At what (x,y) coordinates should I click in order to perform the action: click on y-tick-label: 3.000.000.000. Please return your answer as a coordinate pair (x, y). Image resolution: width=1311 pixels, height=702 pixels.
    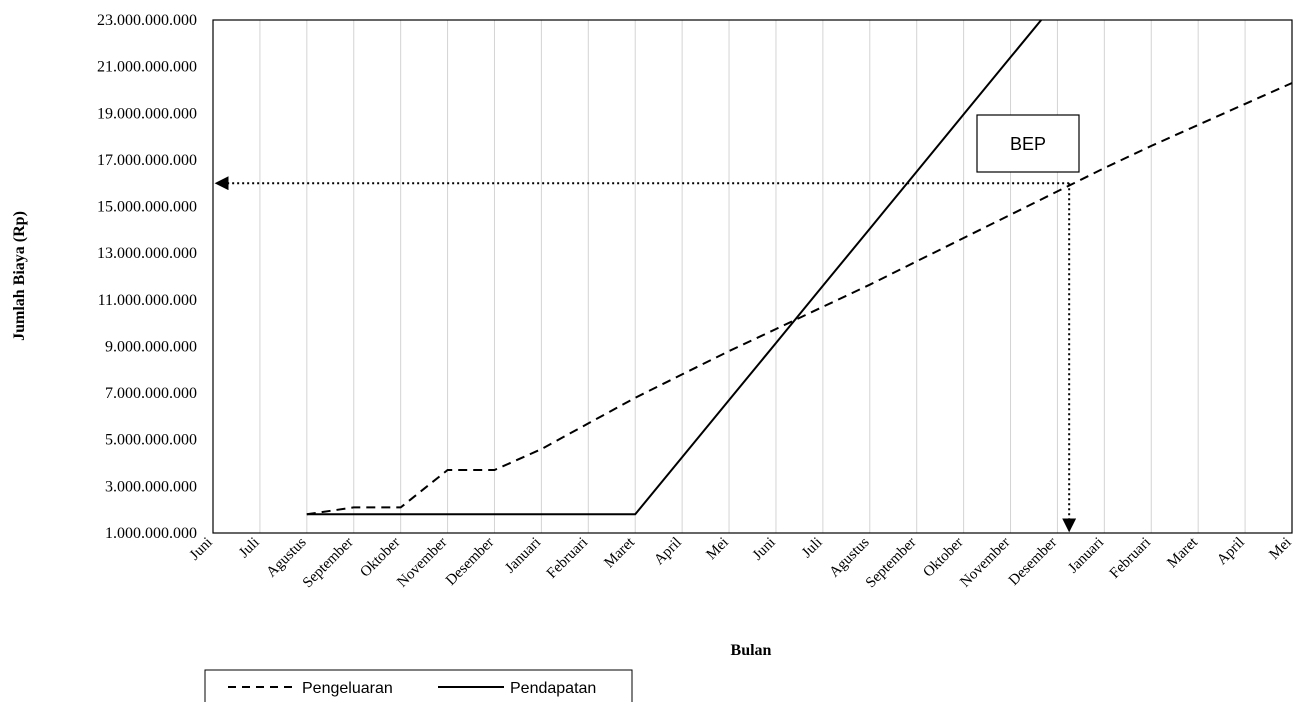
    Looking at the image, I should click on (151, 486).